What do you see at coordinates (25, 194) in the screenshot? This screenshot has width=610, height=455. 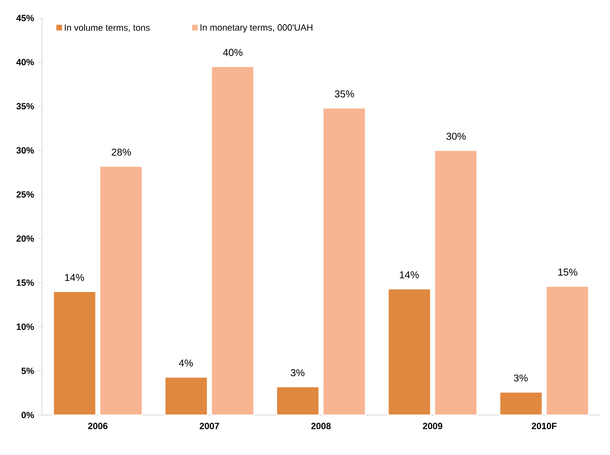 I see `y-tick-label: 25%` at bounding box center [25, 194].